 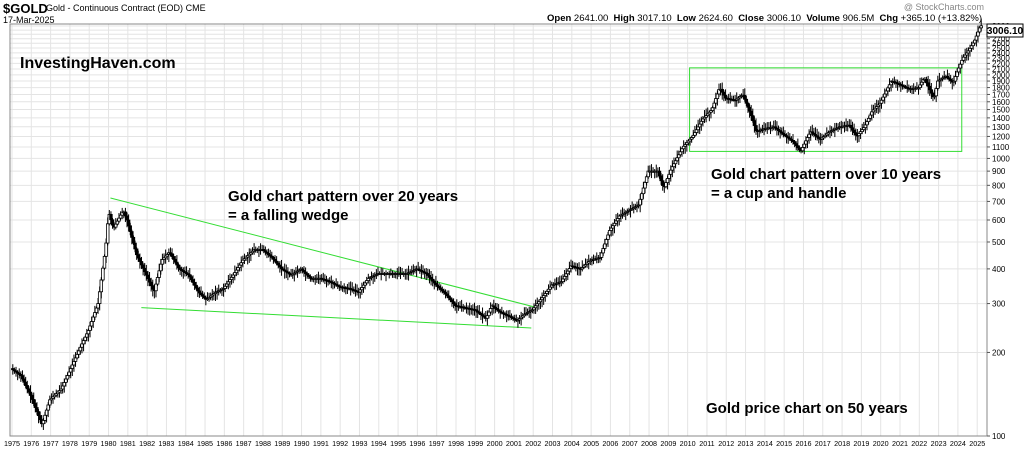 I want to click on x-tick-label: 2024, so click(x=958, y=443).